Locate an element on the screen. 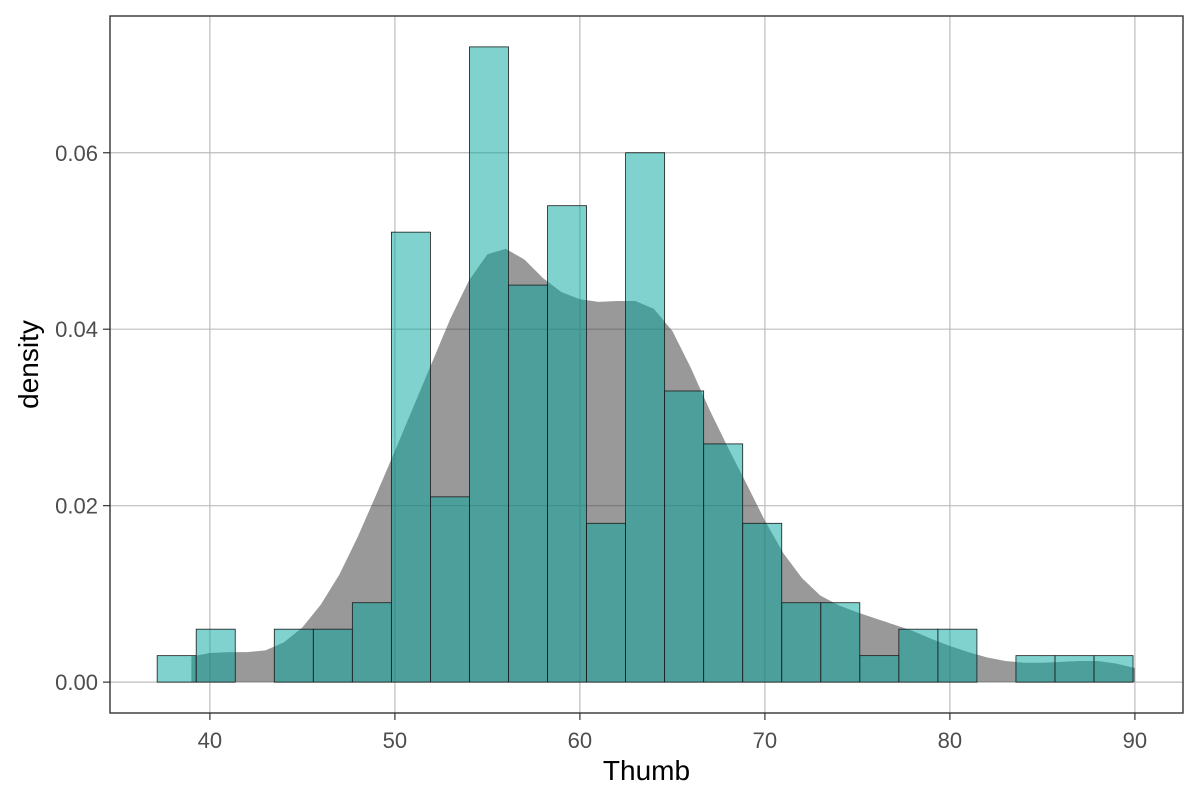 This screenshot has width=1200, height=800. x-tick-label-2: 60 is located at coordinates (580, 740).